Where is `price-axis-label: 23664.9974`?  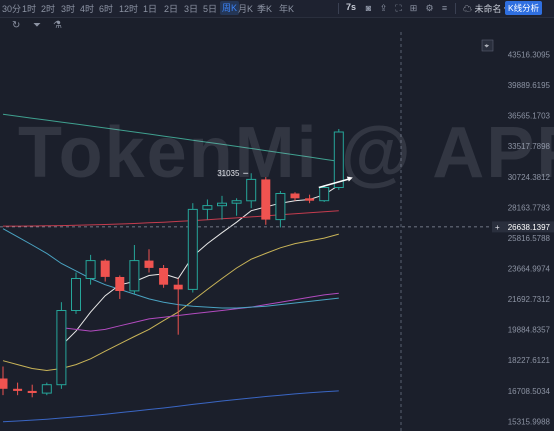 price-axis-label: 23664.9974 is located at coordinates (529, 268).